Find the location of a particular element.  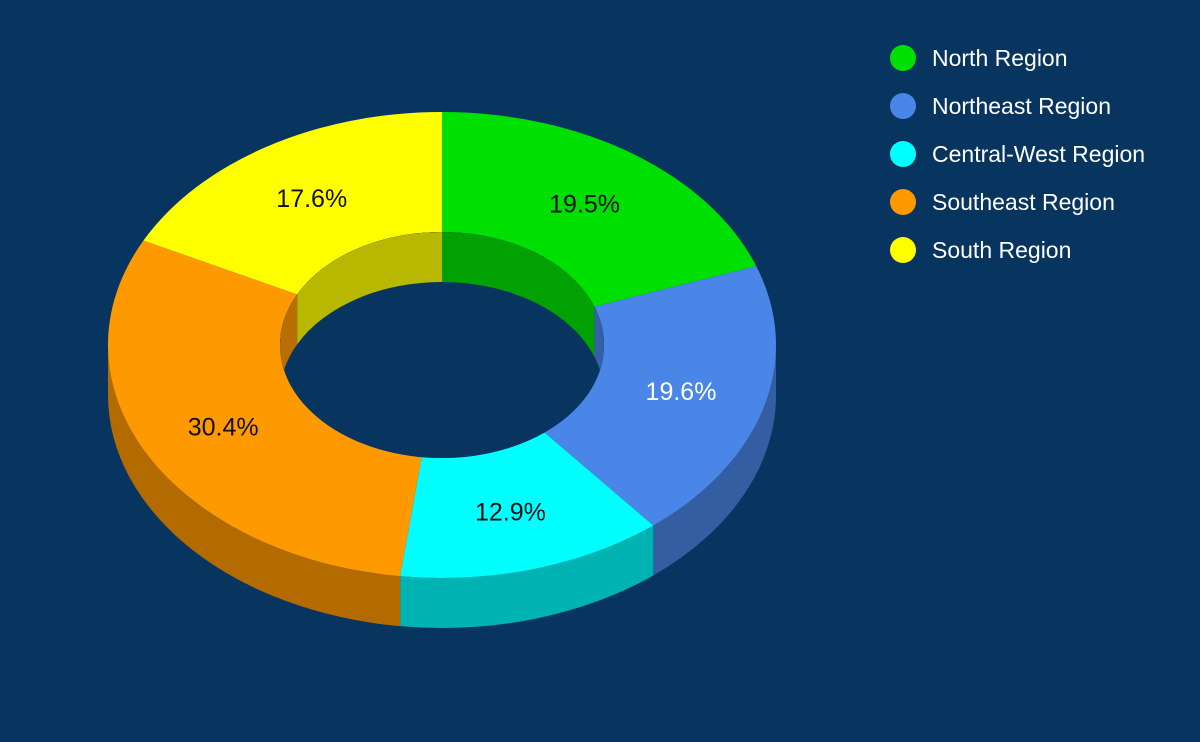

legend-label: Central-West Region is located at coordinates (1039, 153).